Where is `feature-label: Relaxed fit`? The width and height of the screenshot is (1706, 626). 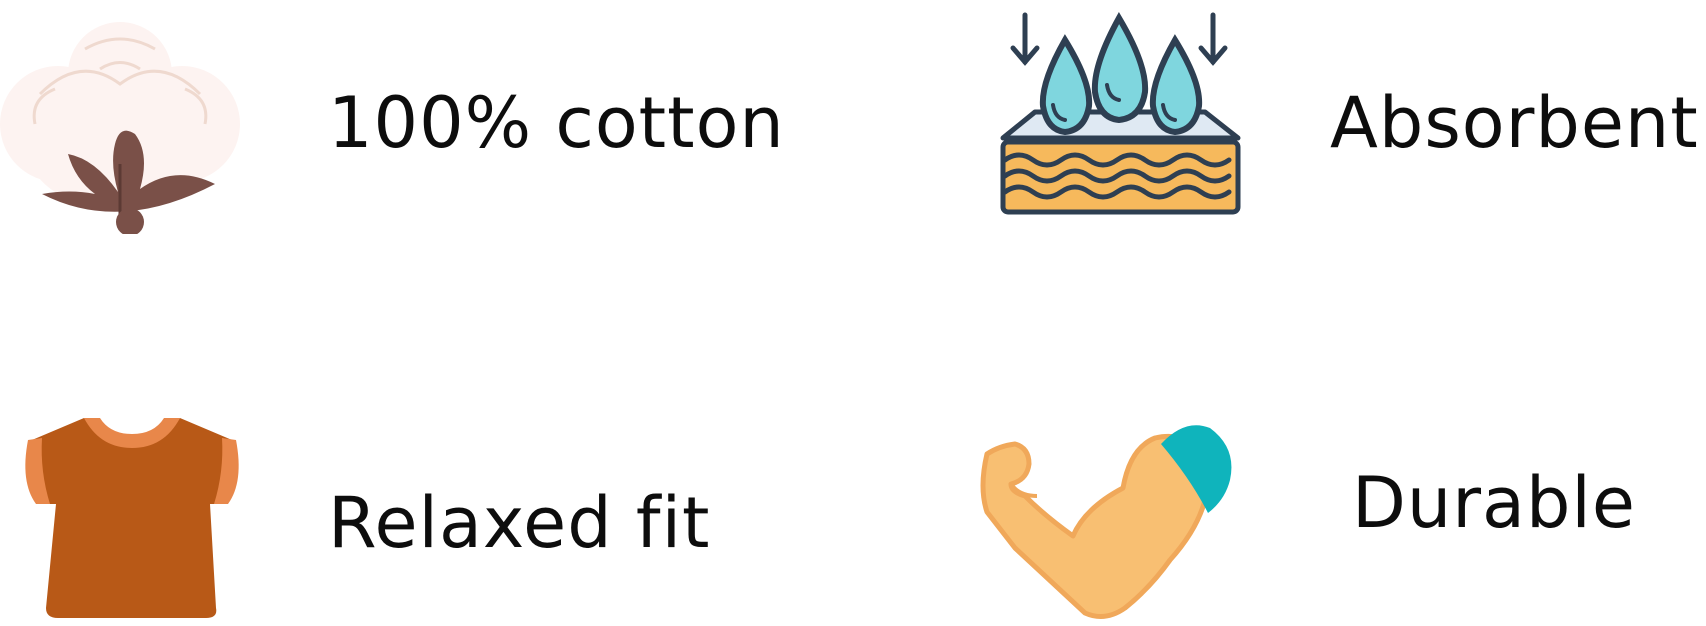
feature-label: Relaxed fit is located at coordinates (519, 523).